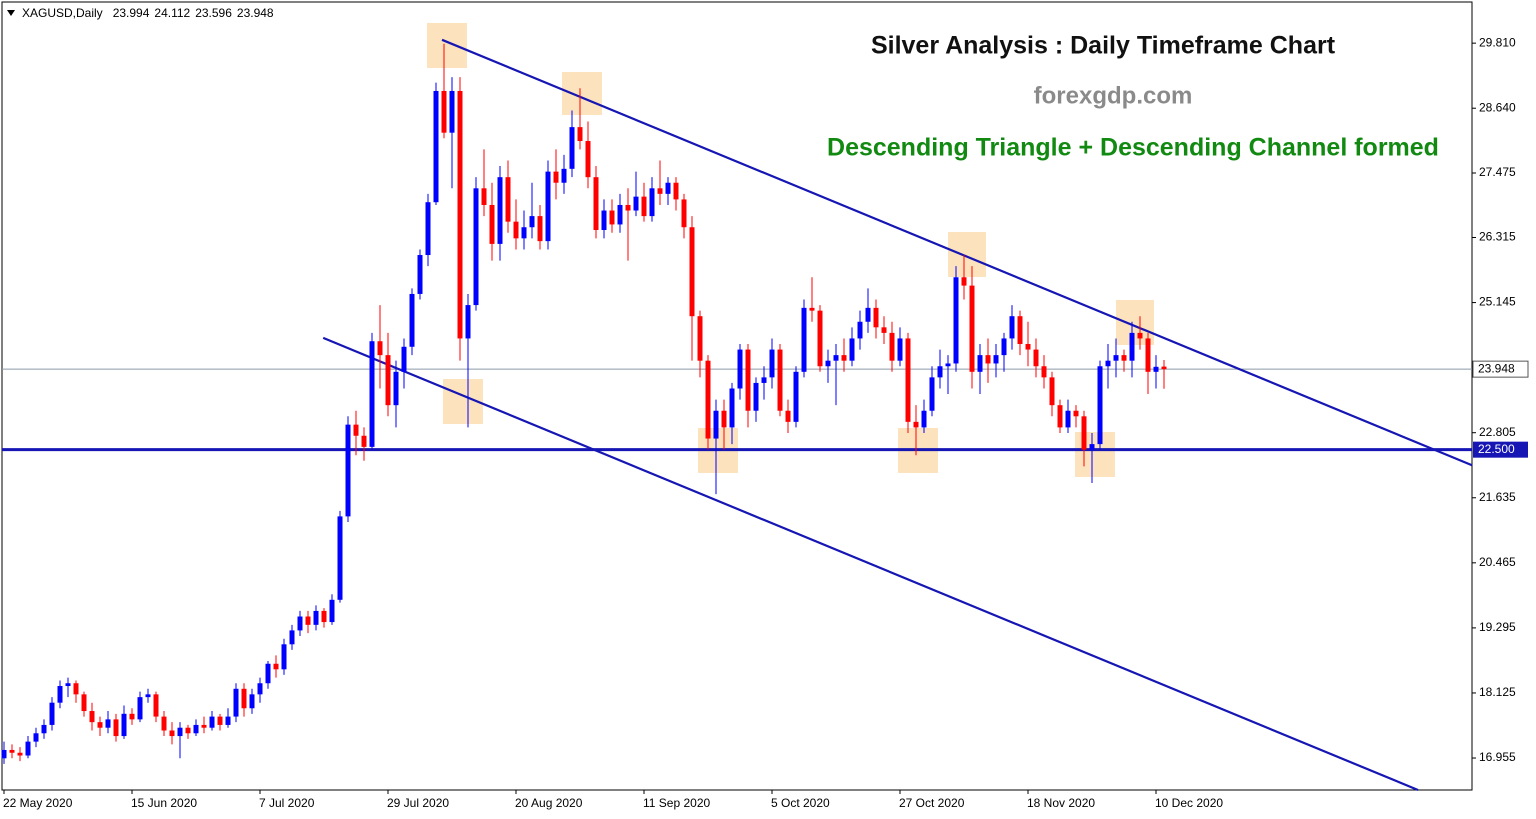 The width and height of the screenshot is (1536, 819). What do you see at coordinates (172, 13) in the screenshot?
I see `high: 24.112` at bounding box center [172, 13].